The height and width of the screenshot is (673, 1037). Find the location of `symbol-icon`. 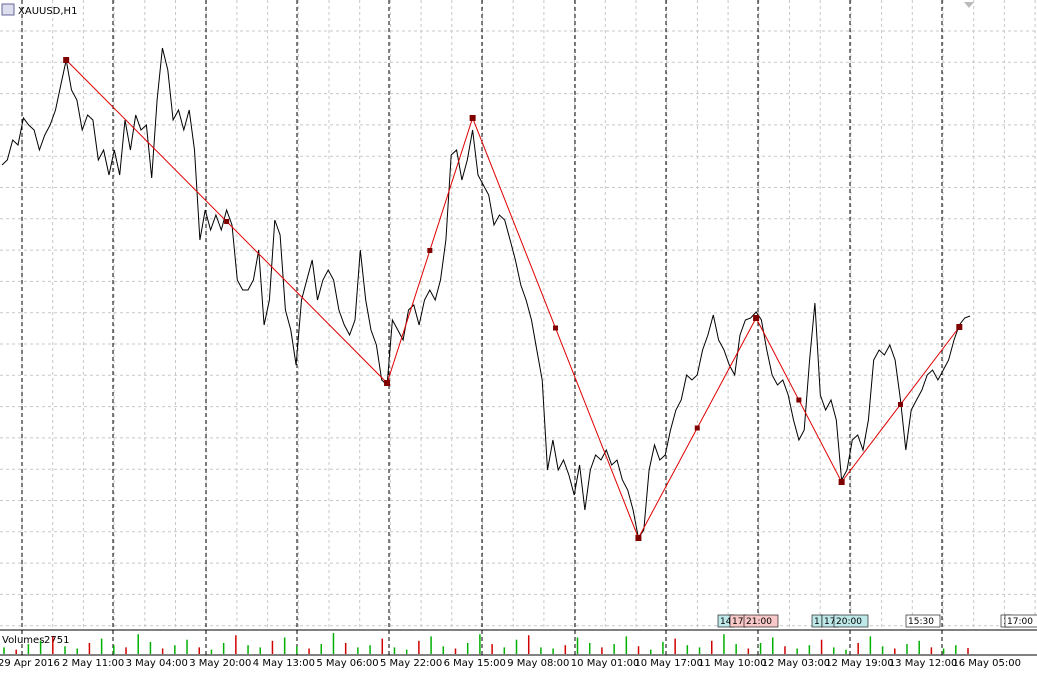

symbol-icon is located at coordinates (8, 9).